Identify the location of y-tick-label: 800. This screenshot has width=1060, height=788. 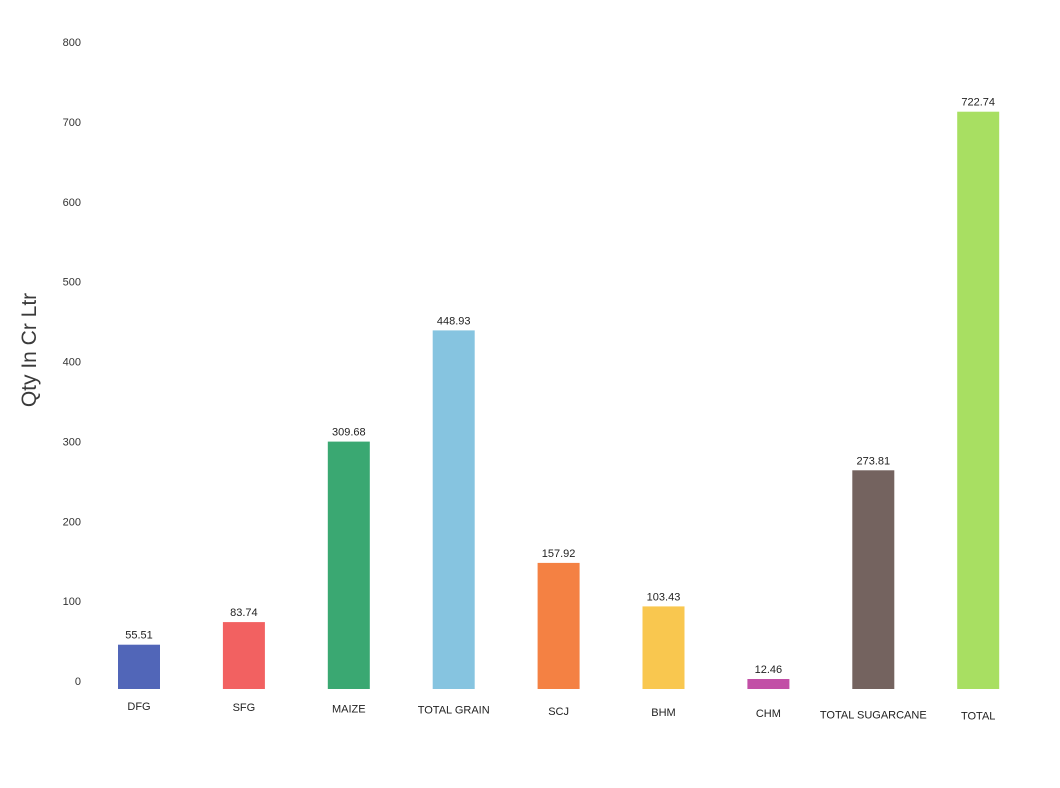
(72, 43).